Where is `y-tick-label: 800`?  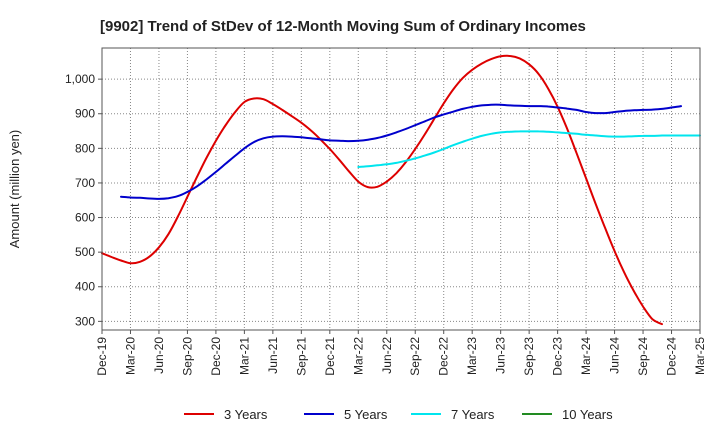 y-tick-label: 800 is located at coordinates (85, 148).